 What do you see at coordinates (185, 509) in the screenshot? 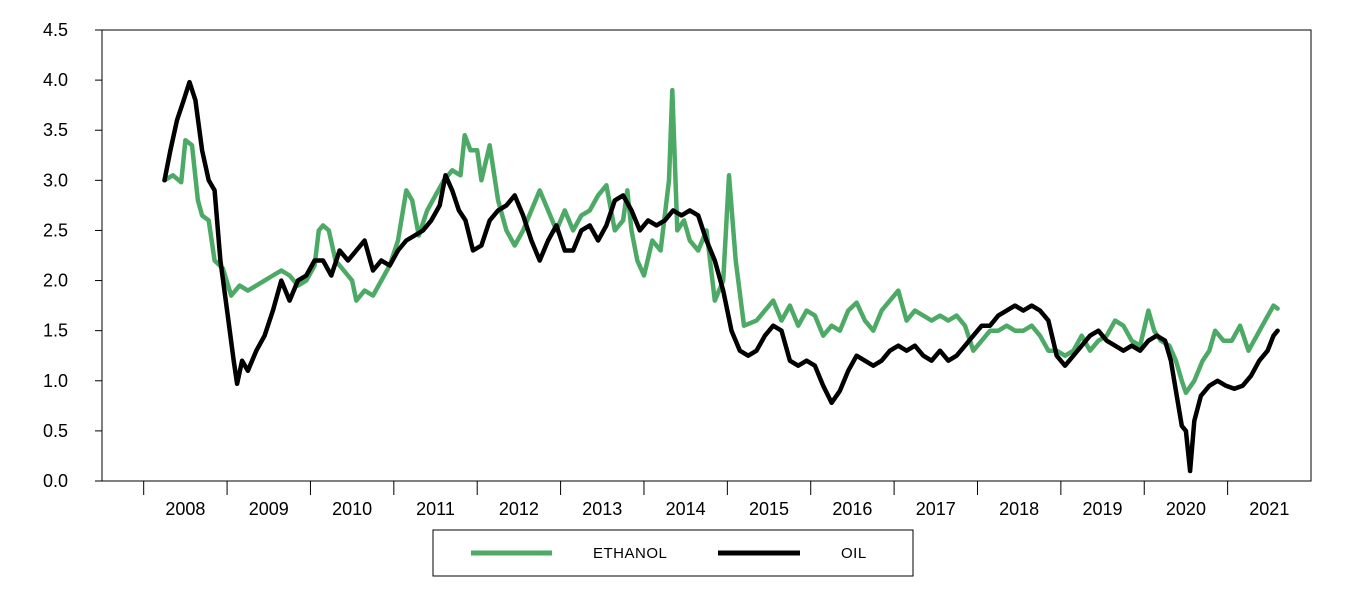
I see `x-tick-label: 2008` at bounding box center [185, 509].